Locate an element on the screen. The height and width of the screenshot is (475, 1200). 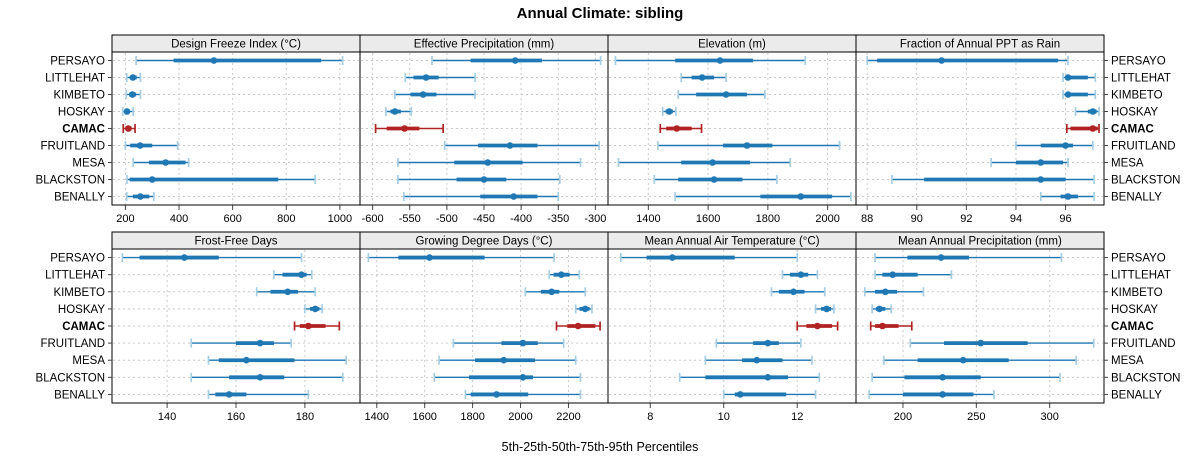
axis-tick-label: 160 is located at coordinates (236, 417).